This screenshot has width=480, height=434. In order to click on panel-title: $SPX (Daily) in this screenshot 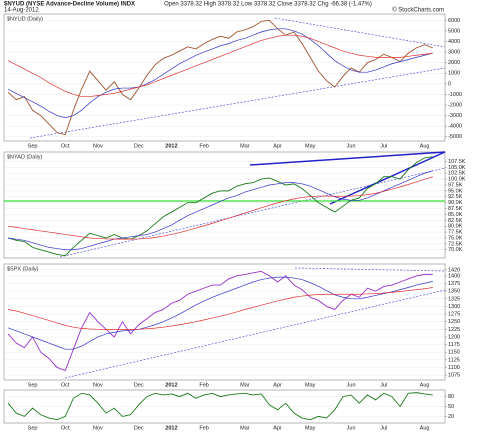, I will do `click(23, 269)`.